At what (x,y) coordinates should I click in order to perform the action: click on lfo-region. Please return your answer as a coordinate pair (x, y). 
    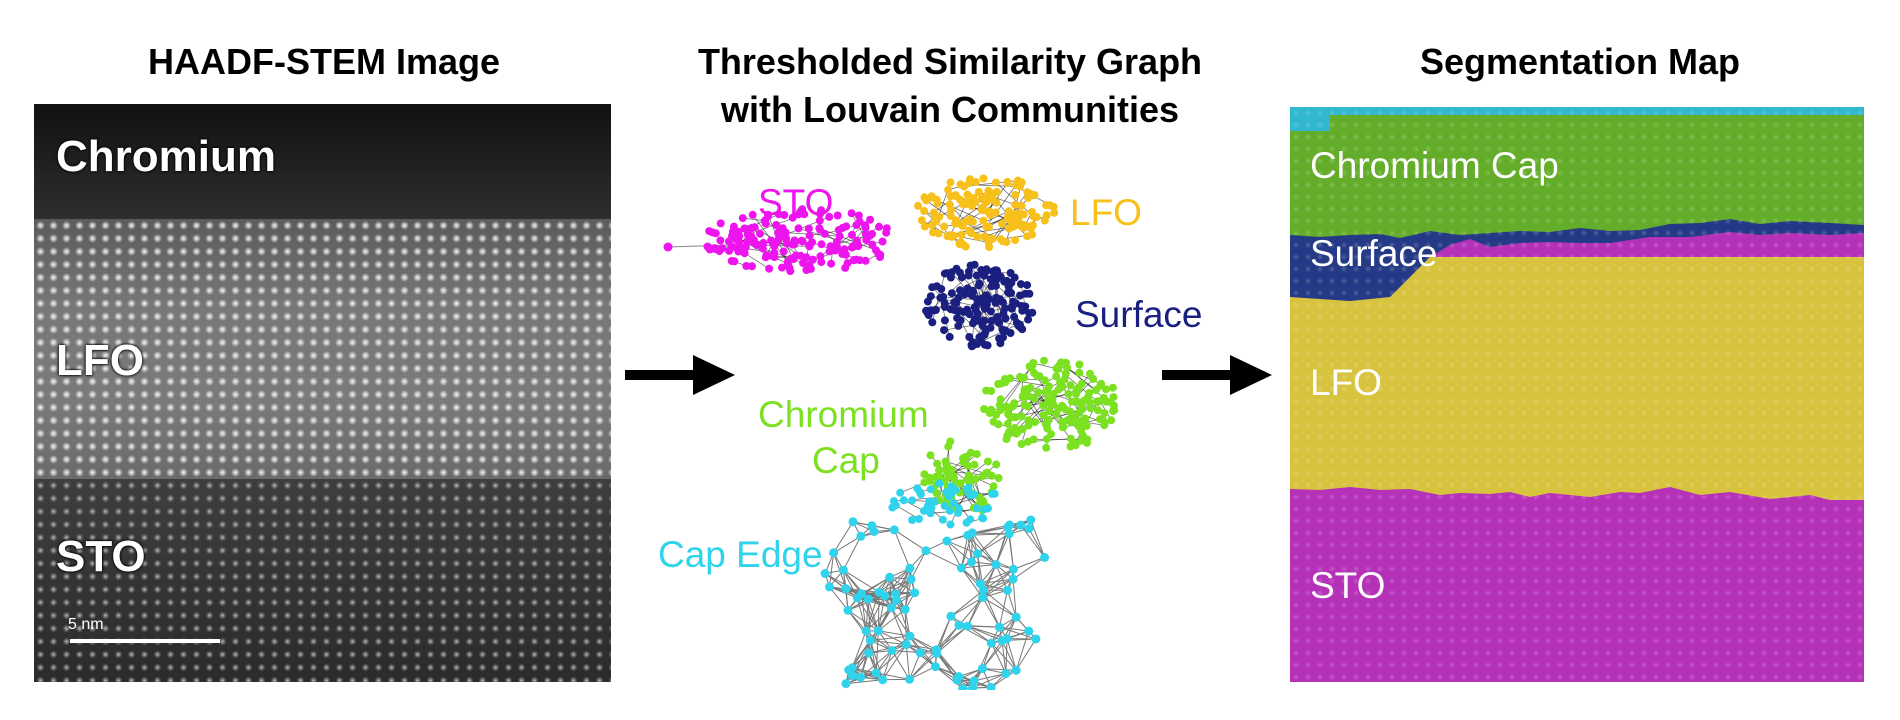
    Looking at the image, I should click on (322, 349).